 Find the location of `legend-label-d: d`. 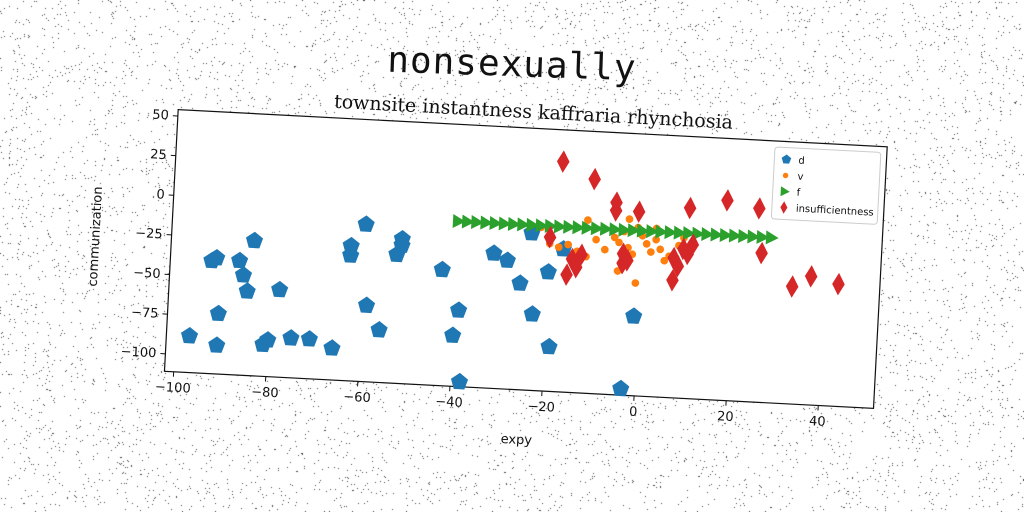

legend-label-d: d is located at coordinates (801, 161).